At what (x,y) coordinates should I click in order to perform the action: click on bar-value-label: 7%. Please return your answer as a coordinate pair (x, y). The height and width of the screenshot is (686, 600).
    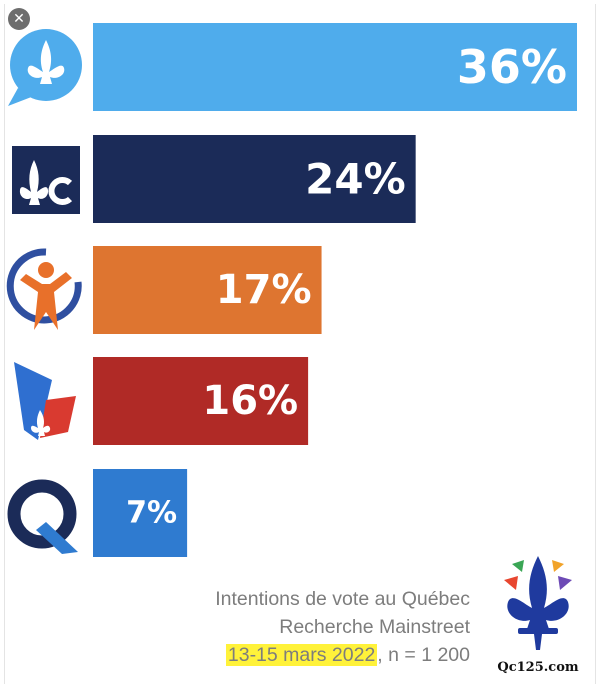
    Looking at the image, I should click on (151, 513).